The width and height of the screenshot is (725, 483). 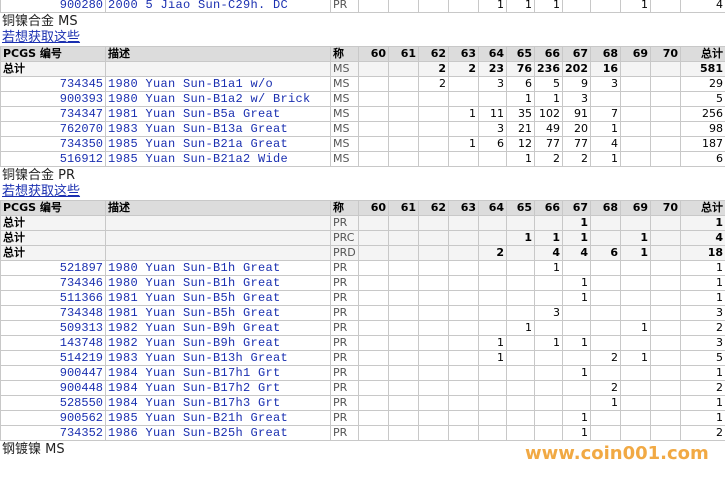 I want to click on description: 1980 Yuan Sun-B1a1 w/o, so click(x=218, y=84).